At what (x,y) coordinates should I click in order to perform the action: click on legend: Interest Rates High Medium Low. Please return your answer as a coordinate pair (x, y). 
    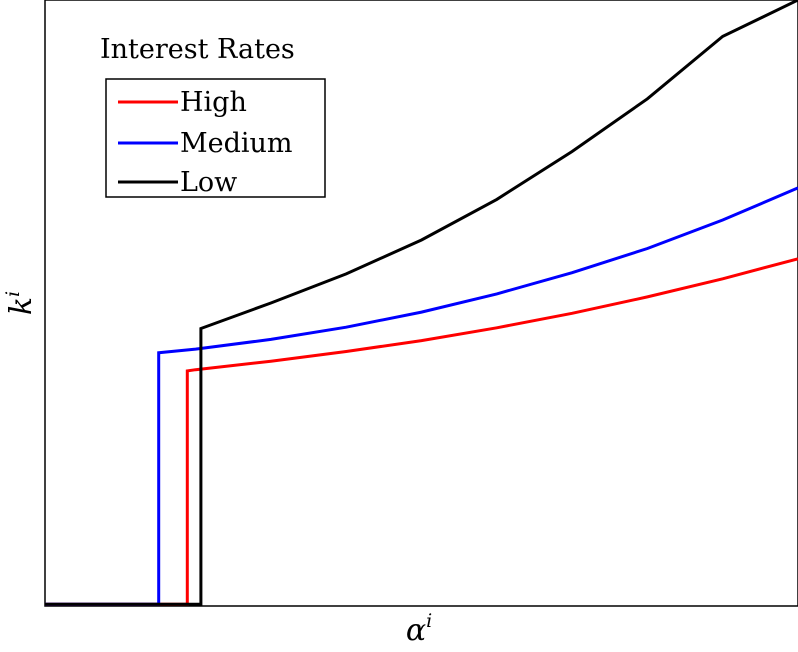
    Looking at the image, I should click on (213, 116).